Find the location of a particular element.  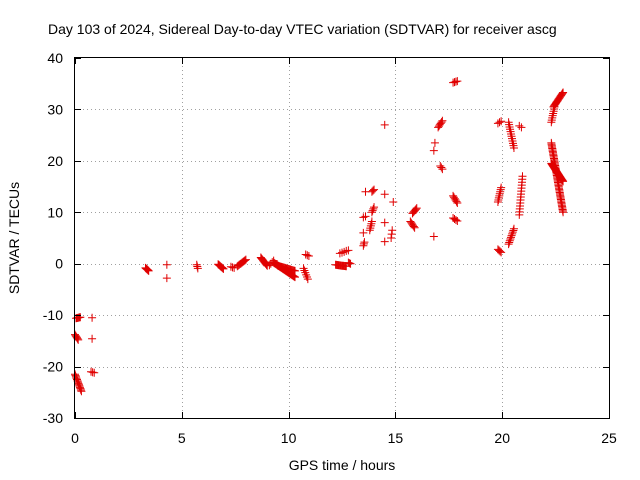

x-tick-label: 15 is located at coordinates (396, 438).